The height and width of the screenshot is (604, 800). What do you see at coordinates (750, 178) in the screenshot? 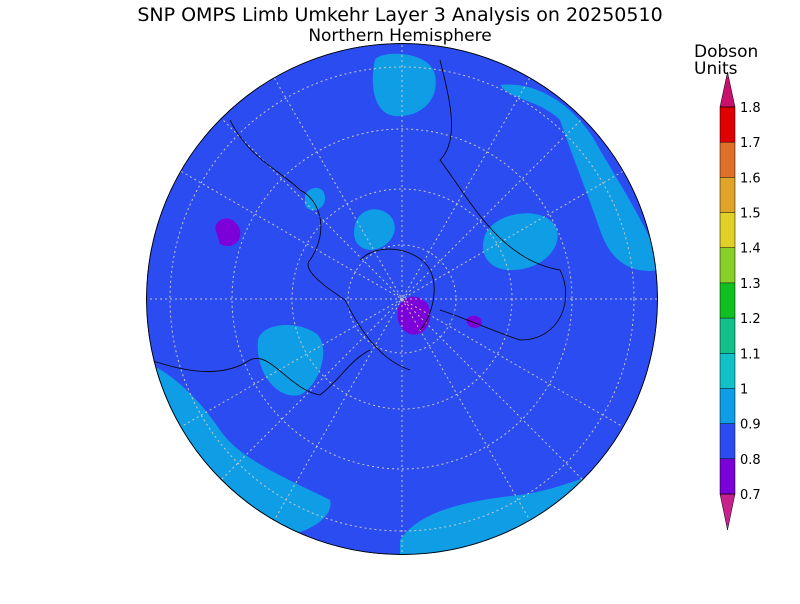
I see `colorbar-tick-label: 1.6` at bounding box center [750, 178].